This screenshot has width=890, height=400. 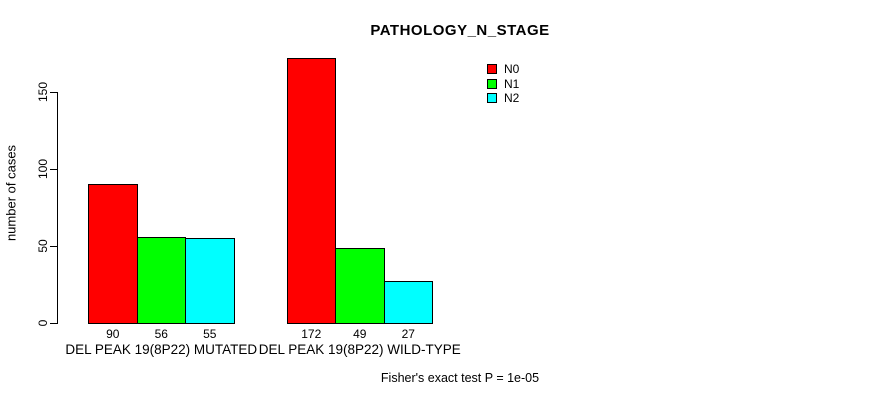 What do you see at coordinates (43, 92) in the screenshot?
I see `y-tick-label: 150` at bounding box center [43, 92].